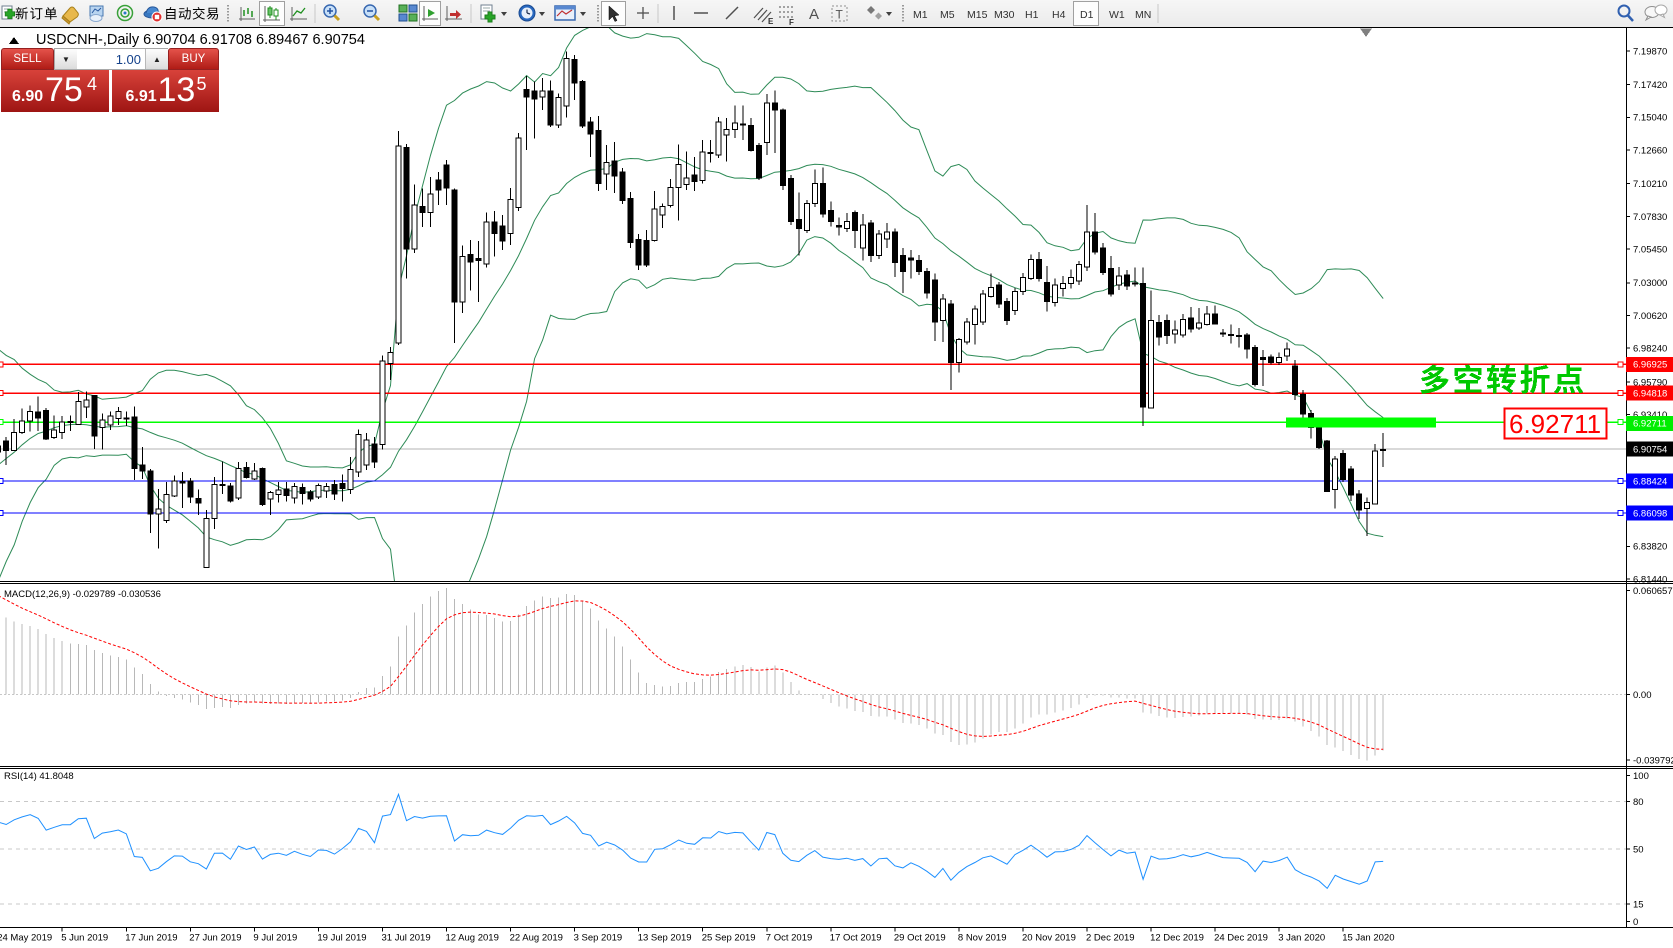 Image resolution: width=1673 pixels, height=948 pixels. Describe the element at coordinates (791, 22) in the screenshot. I see `svg-text: F` at that location.